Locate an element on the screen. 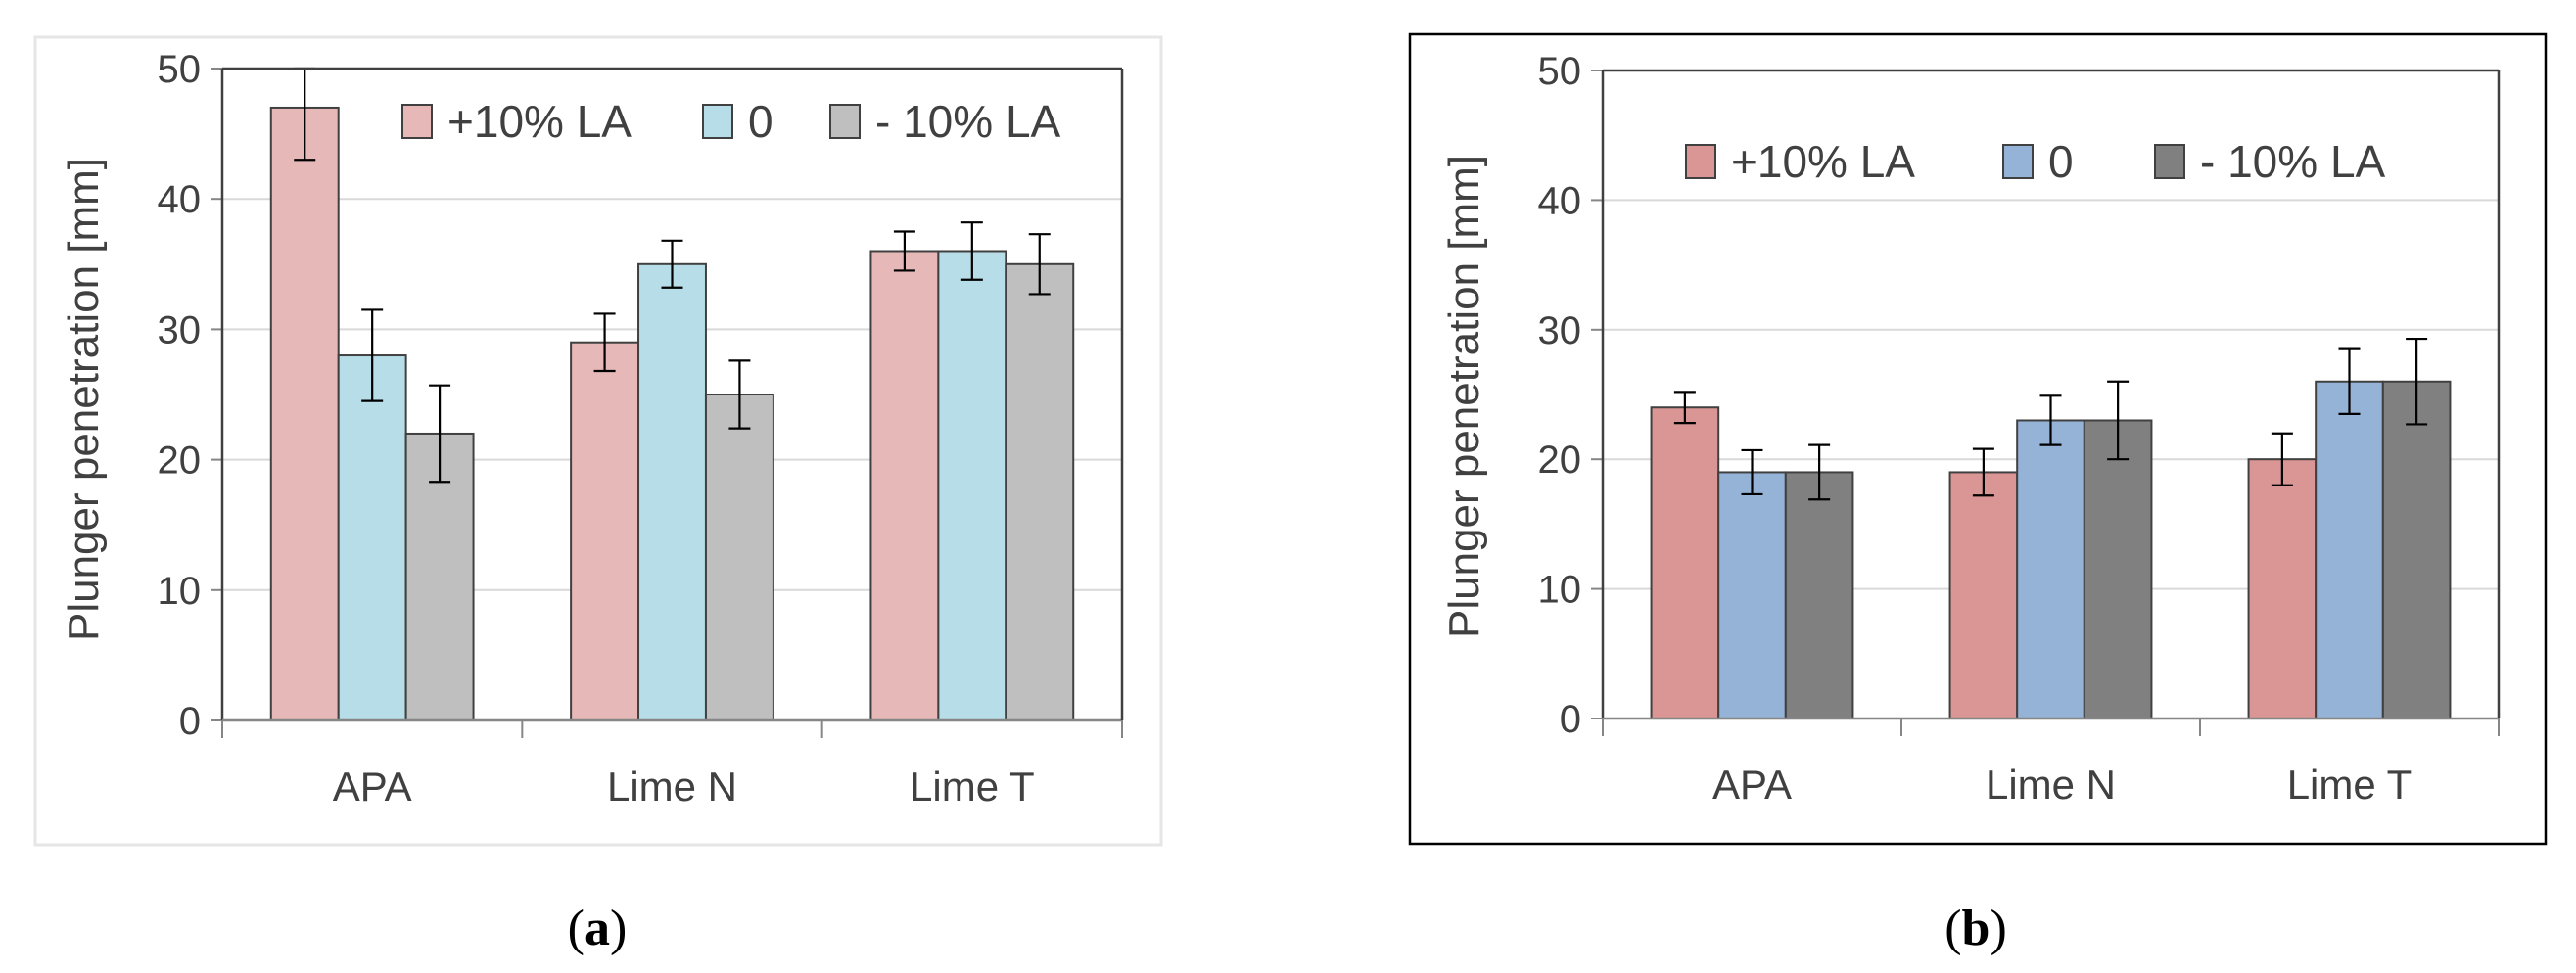  chart-a-error-bars is located at coordinates (672, 275).